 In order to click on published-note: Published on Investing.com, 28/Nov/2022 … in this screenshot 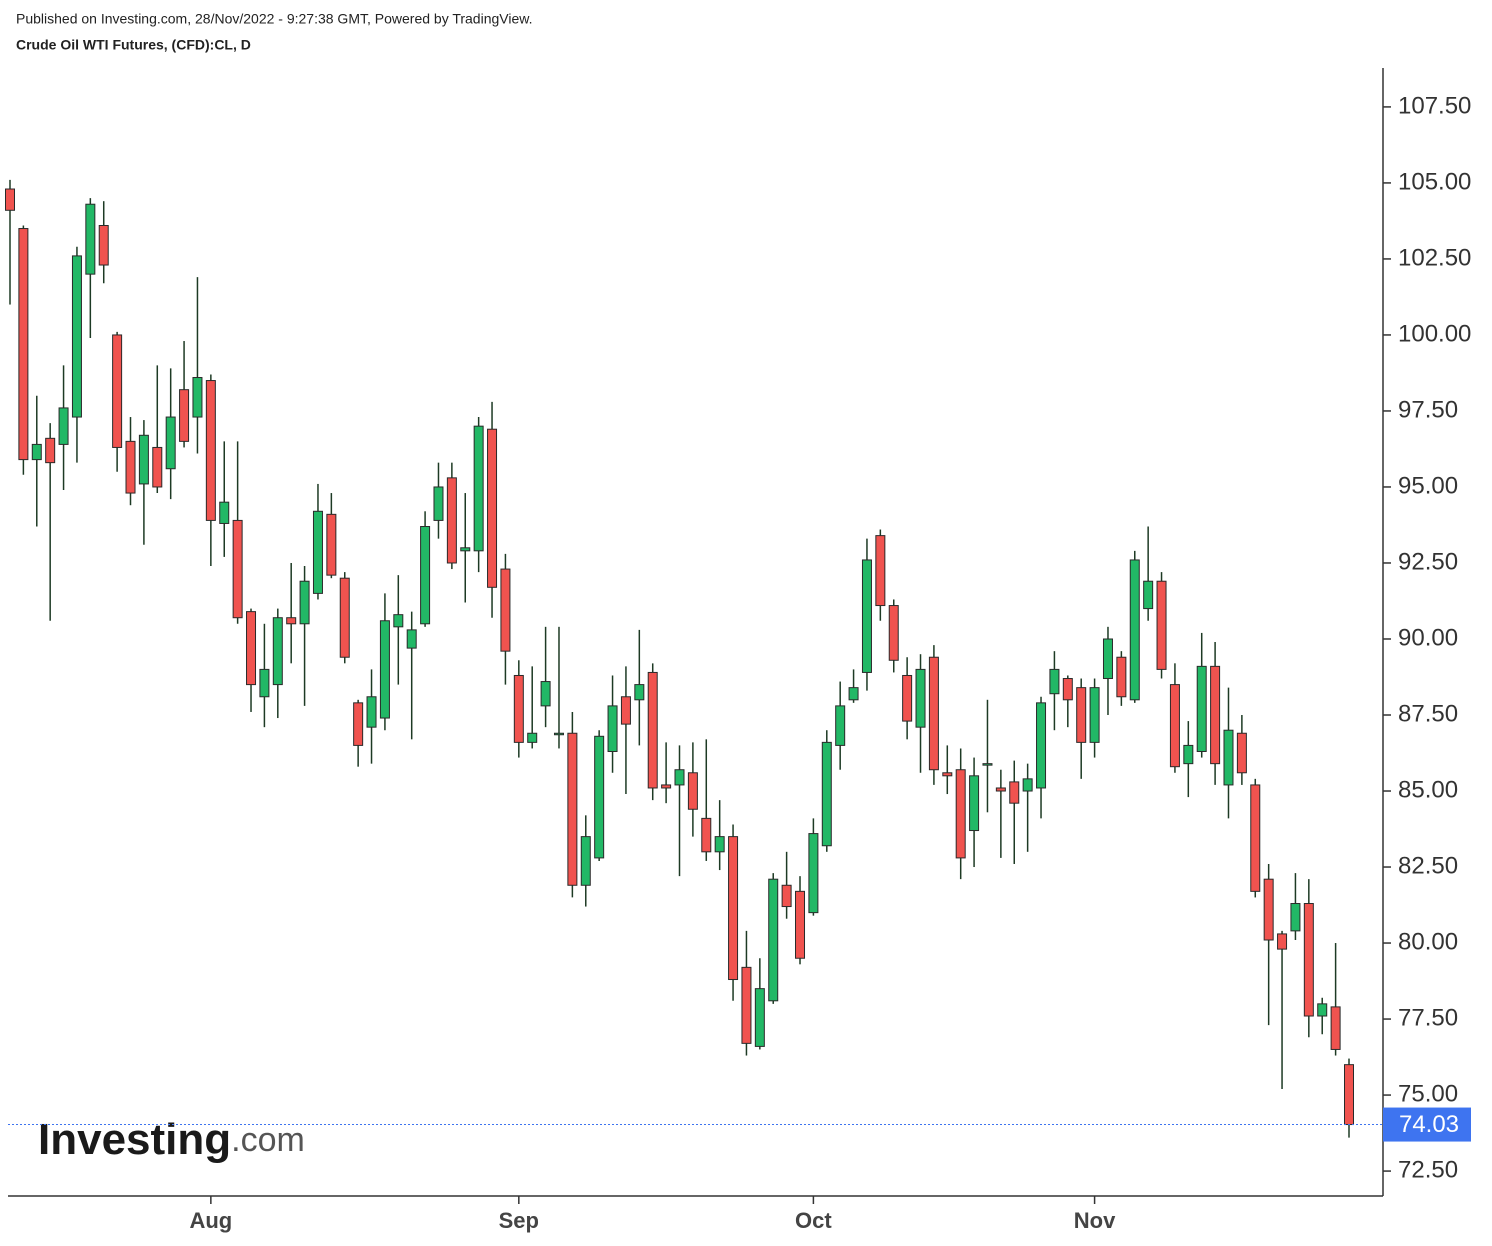, I will do `click(274, 19)`.